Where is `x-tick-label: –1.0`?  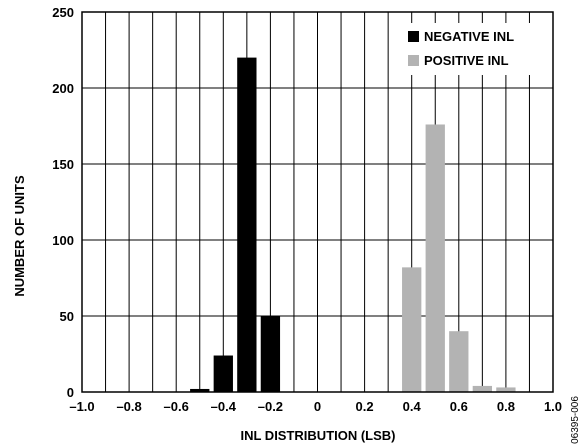
x-tick-label: –1.0 is located at coordinates (81, 406).